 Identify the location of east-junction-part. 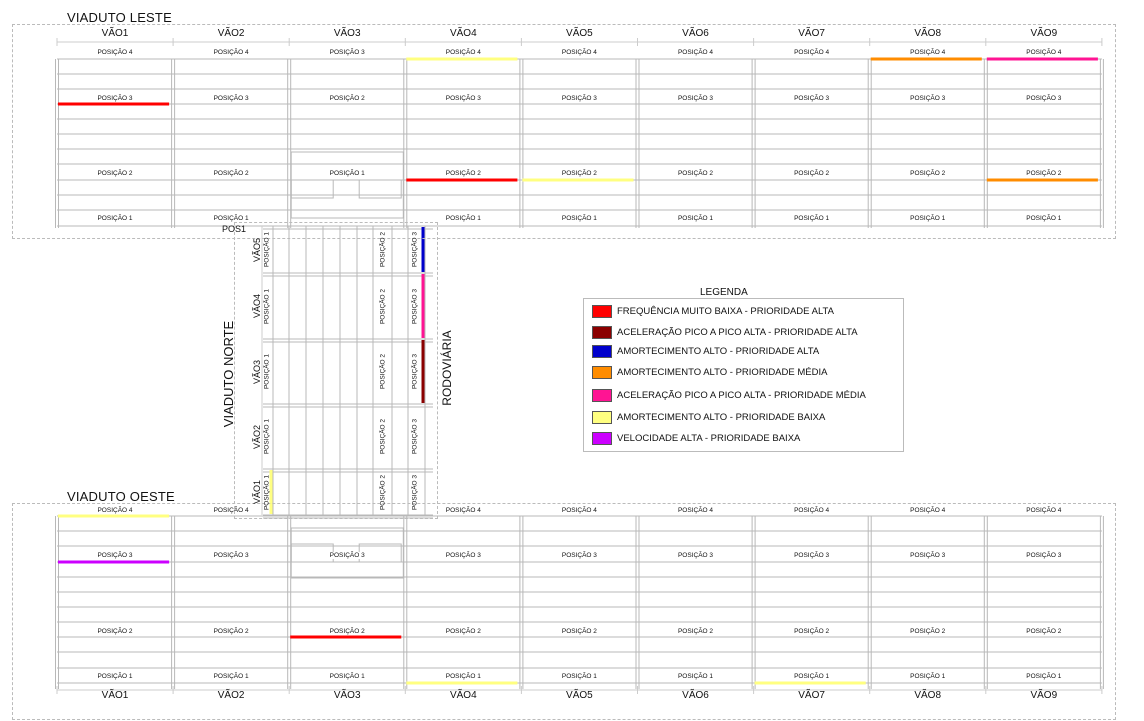
(312, 189).